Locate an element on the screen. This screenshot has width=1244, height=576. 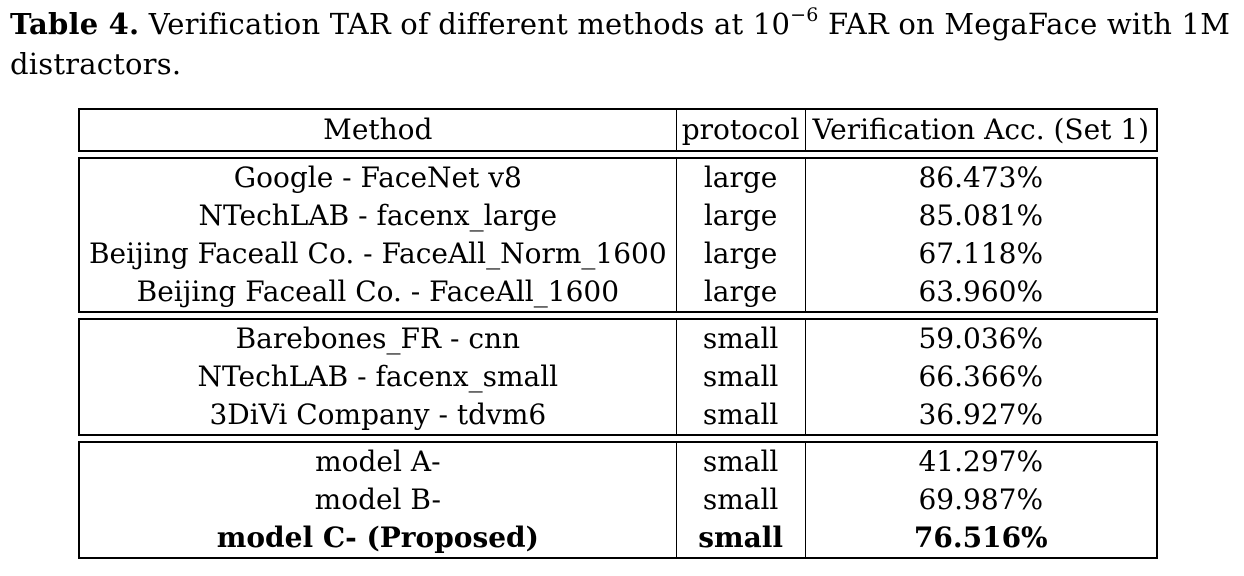
accuracy-cell: 76.516% is located at coordinates (981, 539).